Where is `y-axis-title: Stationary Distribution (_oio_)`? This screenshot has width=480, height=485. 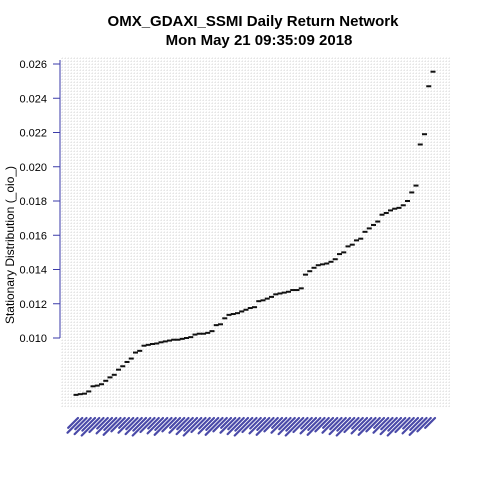
y-axis-title: Stationary Distribution (_oio_) is located at coordinates (10, 245).